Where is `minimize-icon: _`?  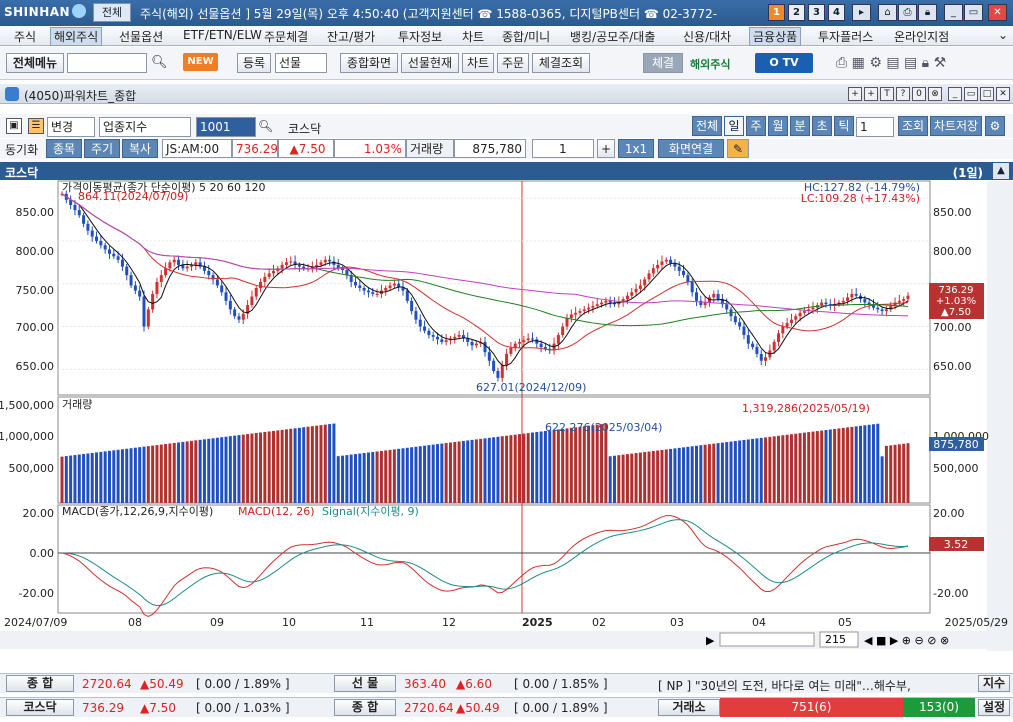
minimize-icon: _ is located at coordinates (953, 12).